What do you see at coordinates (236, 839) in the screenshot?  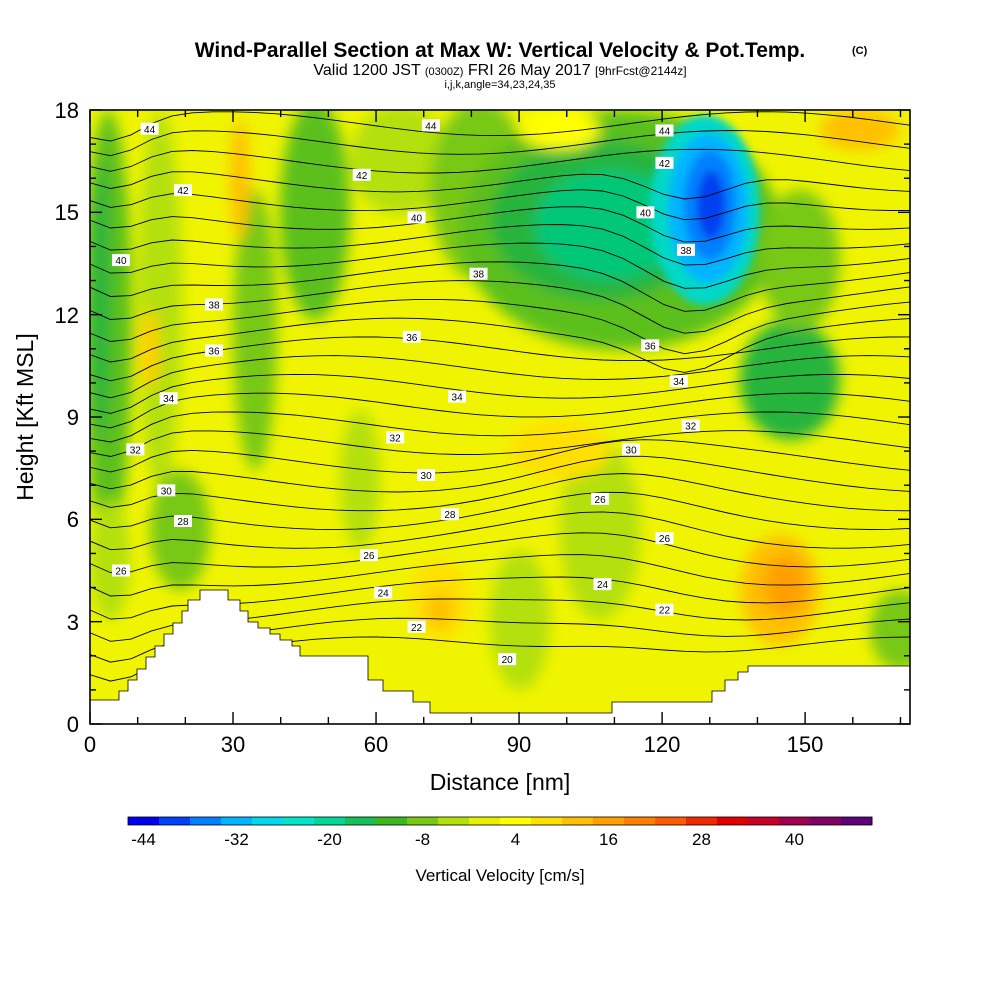 I see `colorbar-tick-label: -32` at bounding box center [236, 839].